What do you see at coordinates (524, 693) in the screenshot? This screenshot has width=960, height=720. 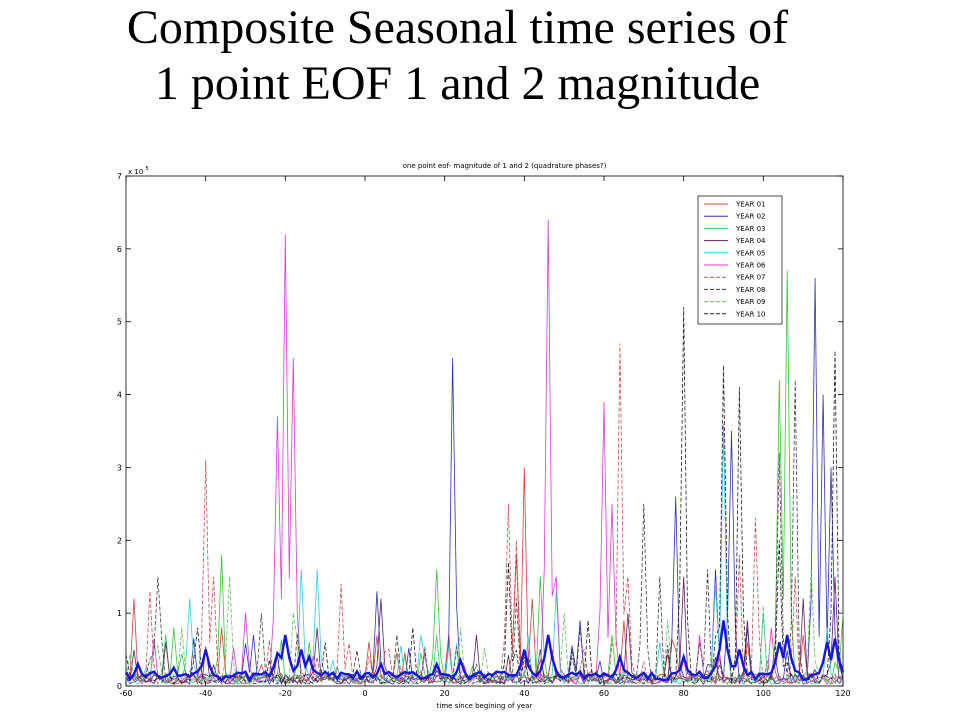 I see `x-tick-label: 40` at bounding box center [524, 693].